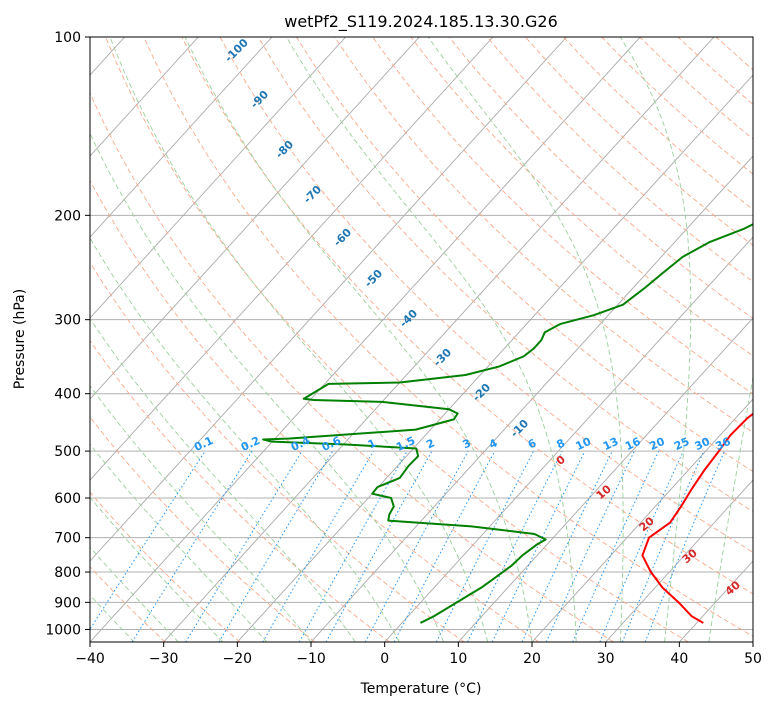  Describe the element at coordinates (703, 444) in the screenshot. I see `mixing-ratio-label: 30` at that location.